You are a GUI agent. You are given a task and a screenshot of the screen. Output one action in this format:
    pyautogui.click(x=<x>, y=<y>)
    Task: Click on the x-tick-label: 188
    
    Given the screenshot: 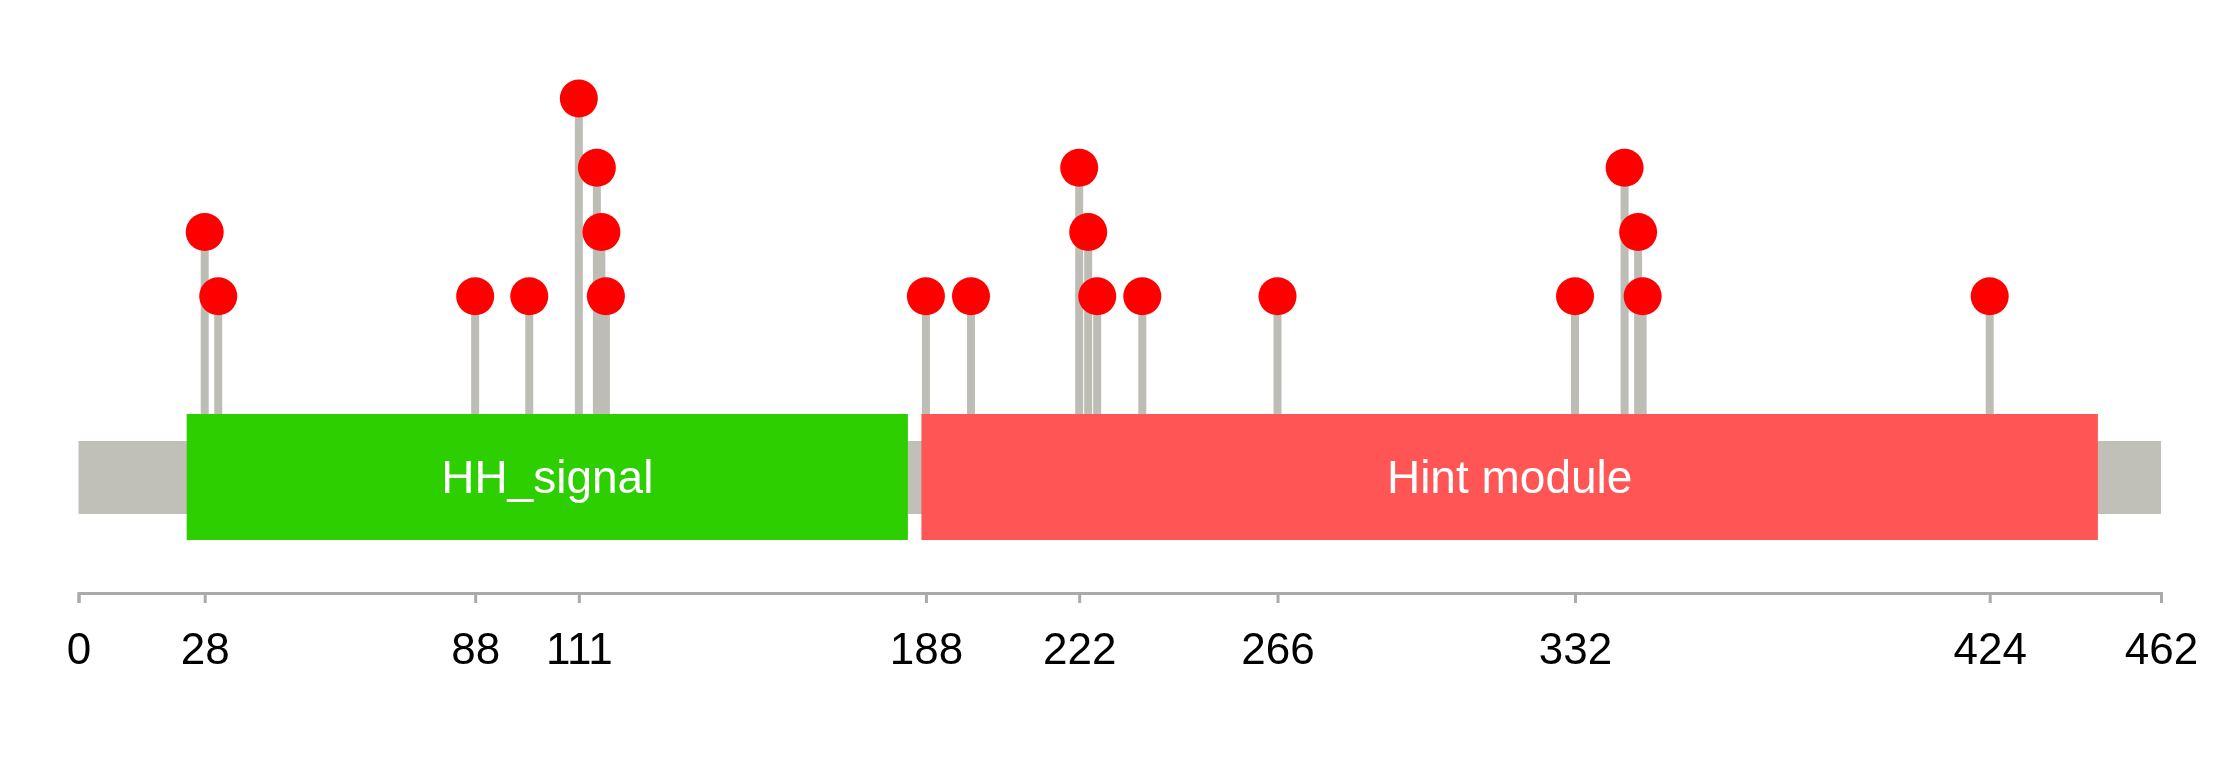 What is the action you would take?
    pyautogui.click(x=926, y=649)
    